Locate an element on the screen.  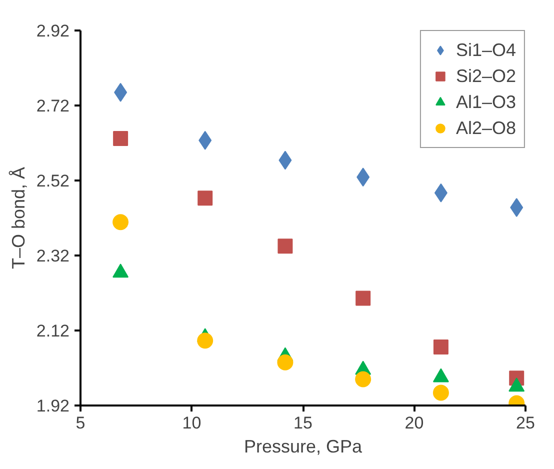
x-axis-title: Pressure, GPa is located at coordinates (304, 446).